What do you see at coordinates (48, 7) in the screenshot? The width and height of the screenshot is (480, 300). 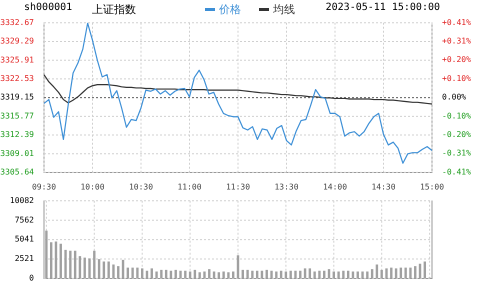 I see `text: sh000001` at bounding box center [48, 7].